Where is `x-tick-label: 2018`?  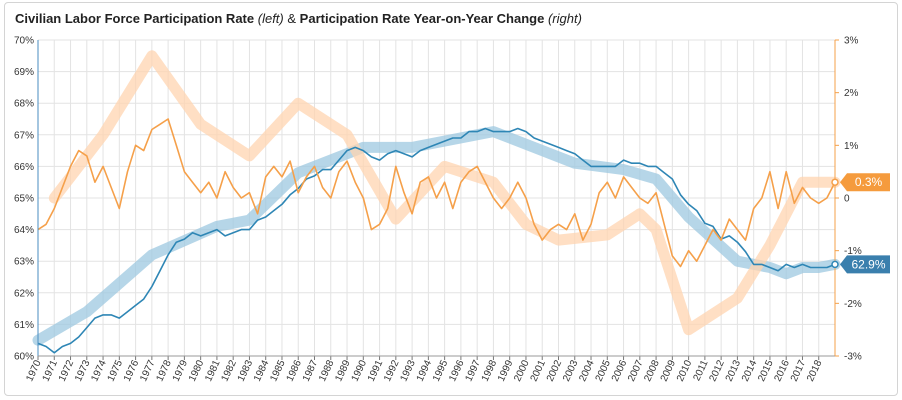 x-tick-label: 2018 is located at coordinates (815, 370).